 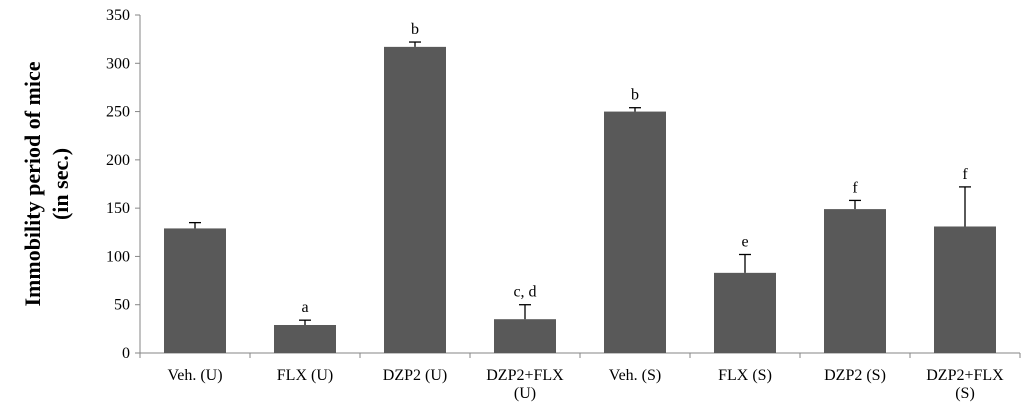 What do you see at coordinates (118, 15) in the screenshot?
I see `y-tick-label: 350` at bounding box center [118, 15].